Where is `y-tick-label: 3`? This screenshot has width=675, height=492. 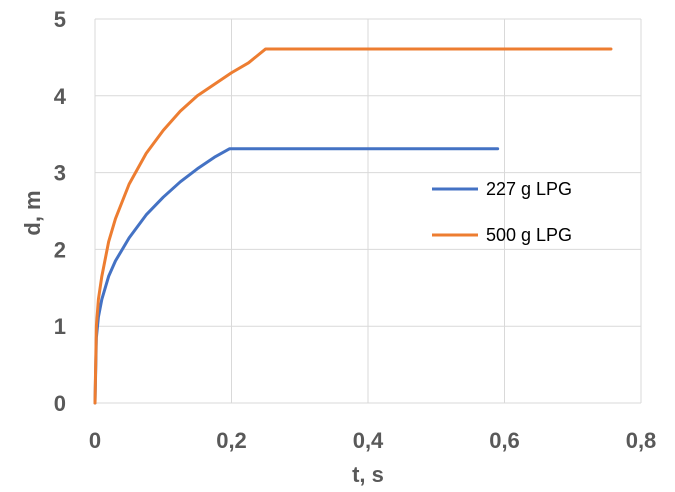
y-tick-label: 3 is located at coordinates (60, 173).